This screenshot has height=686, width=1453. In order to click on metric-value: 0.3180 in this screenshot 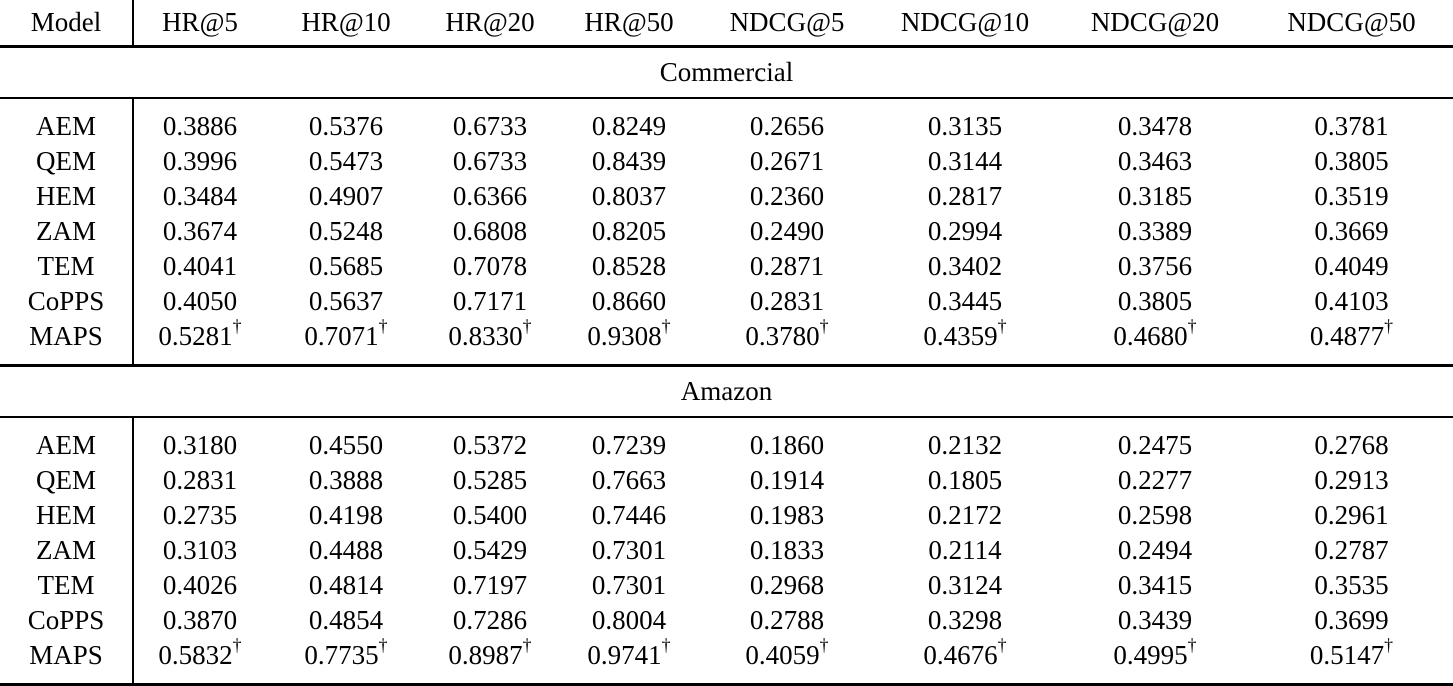, I will do `click(200, 445)`.